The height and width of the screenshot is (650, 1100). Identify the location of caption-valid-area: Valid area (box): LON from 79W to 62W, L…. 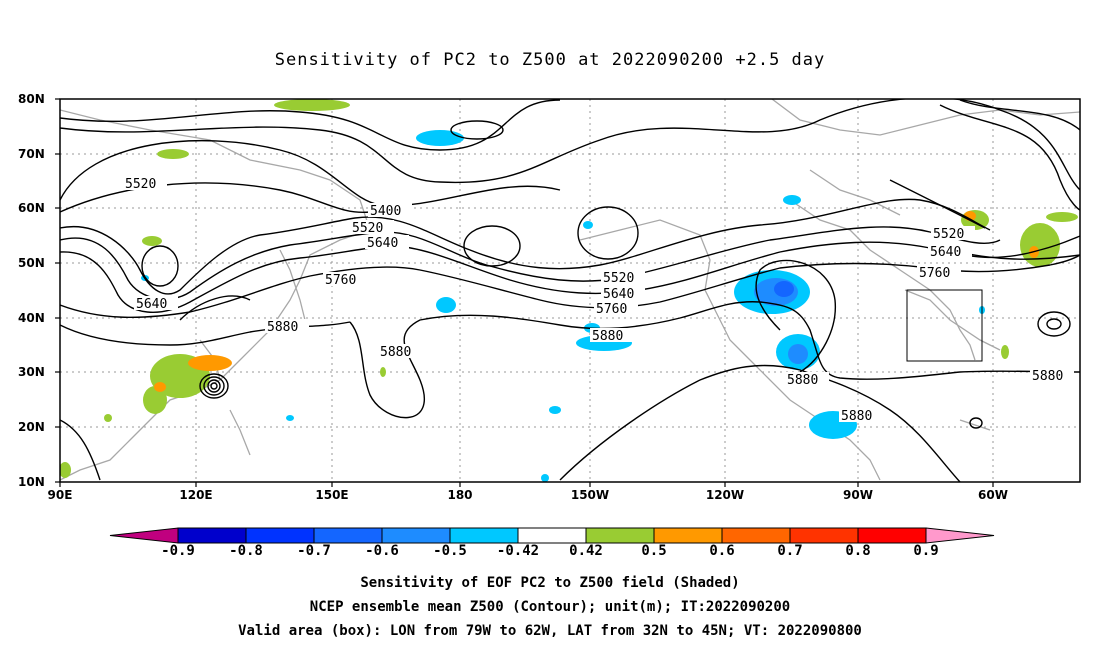
(550, 631).